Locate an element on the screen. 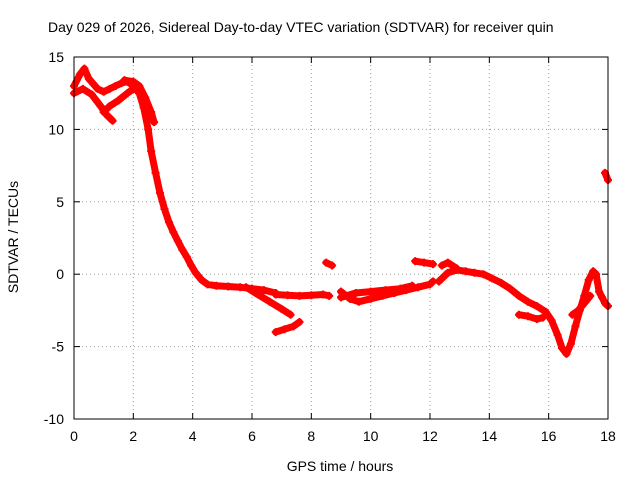 The height and width of the screenshot is (480, 640). x-axis-label: GPS time / hours is located at coordinates (340, 466).